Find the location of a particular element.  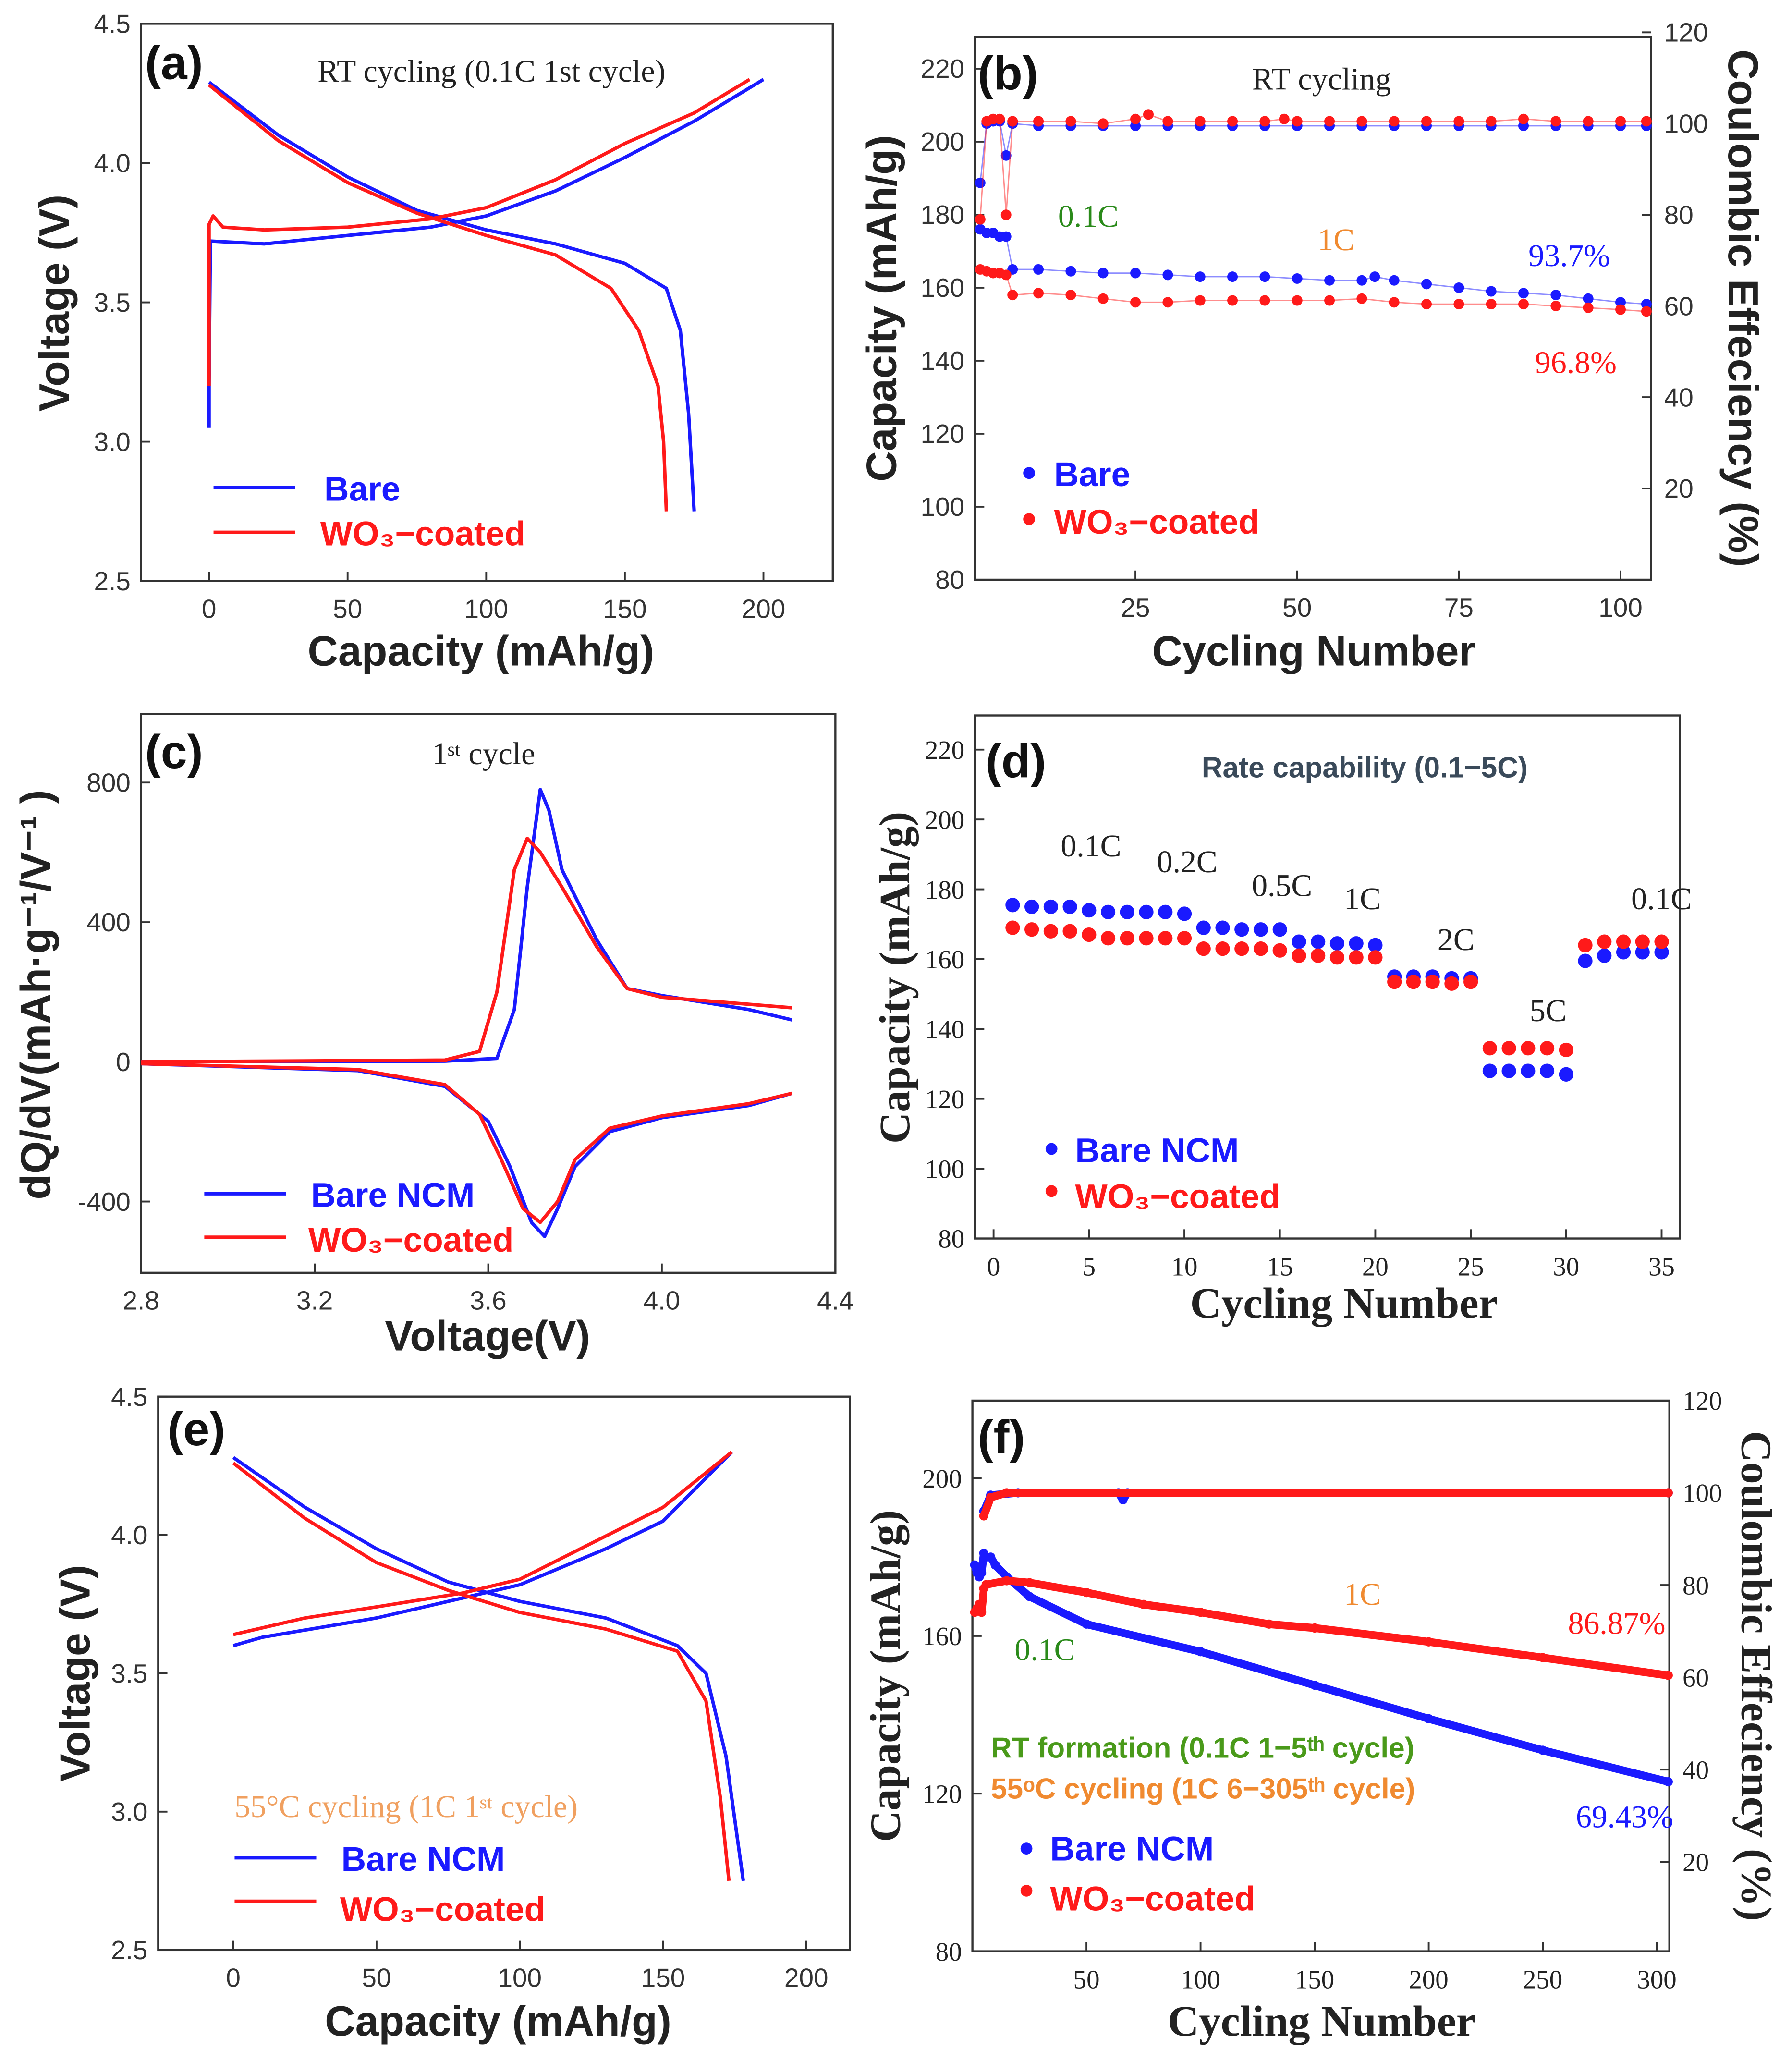

y-tick-label: 2.5 is located at coordinates (129, 1950).